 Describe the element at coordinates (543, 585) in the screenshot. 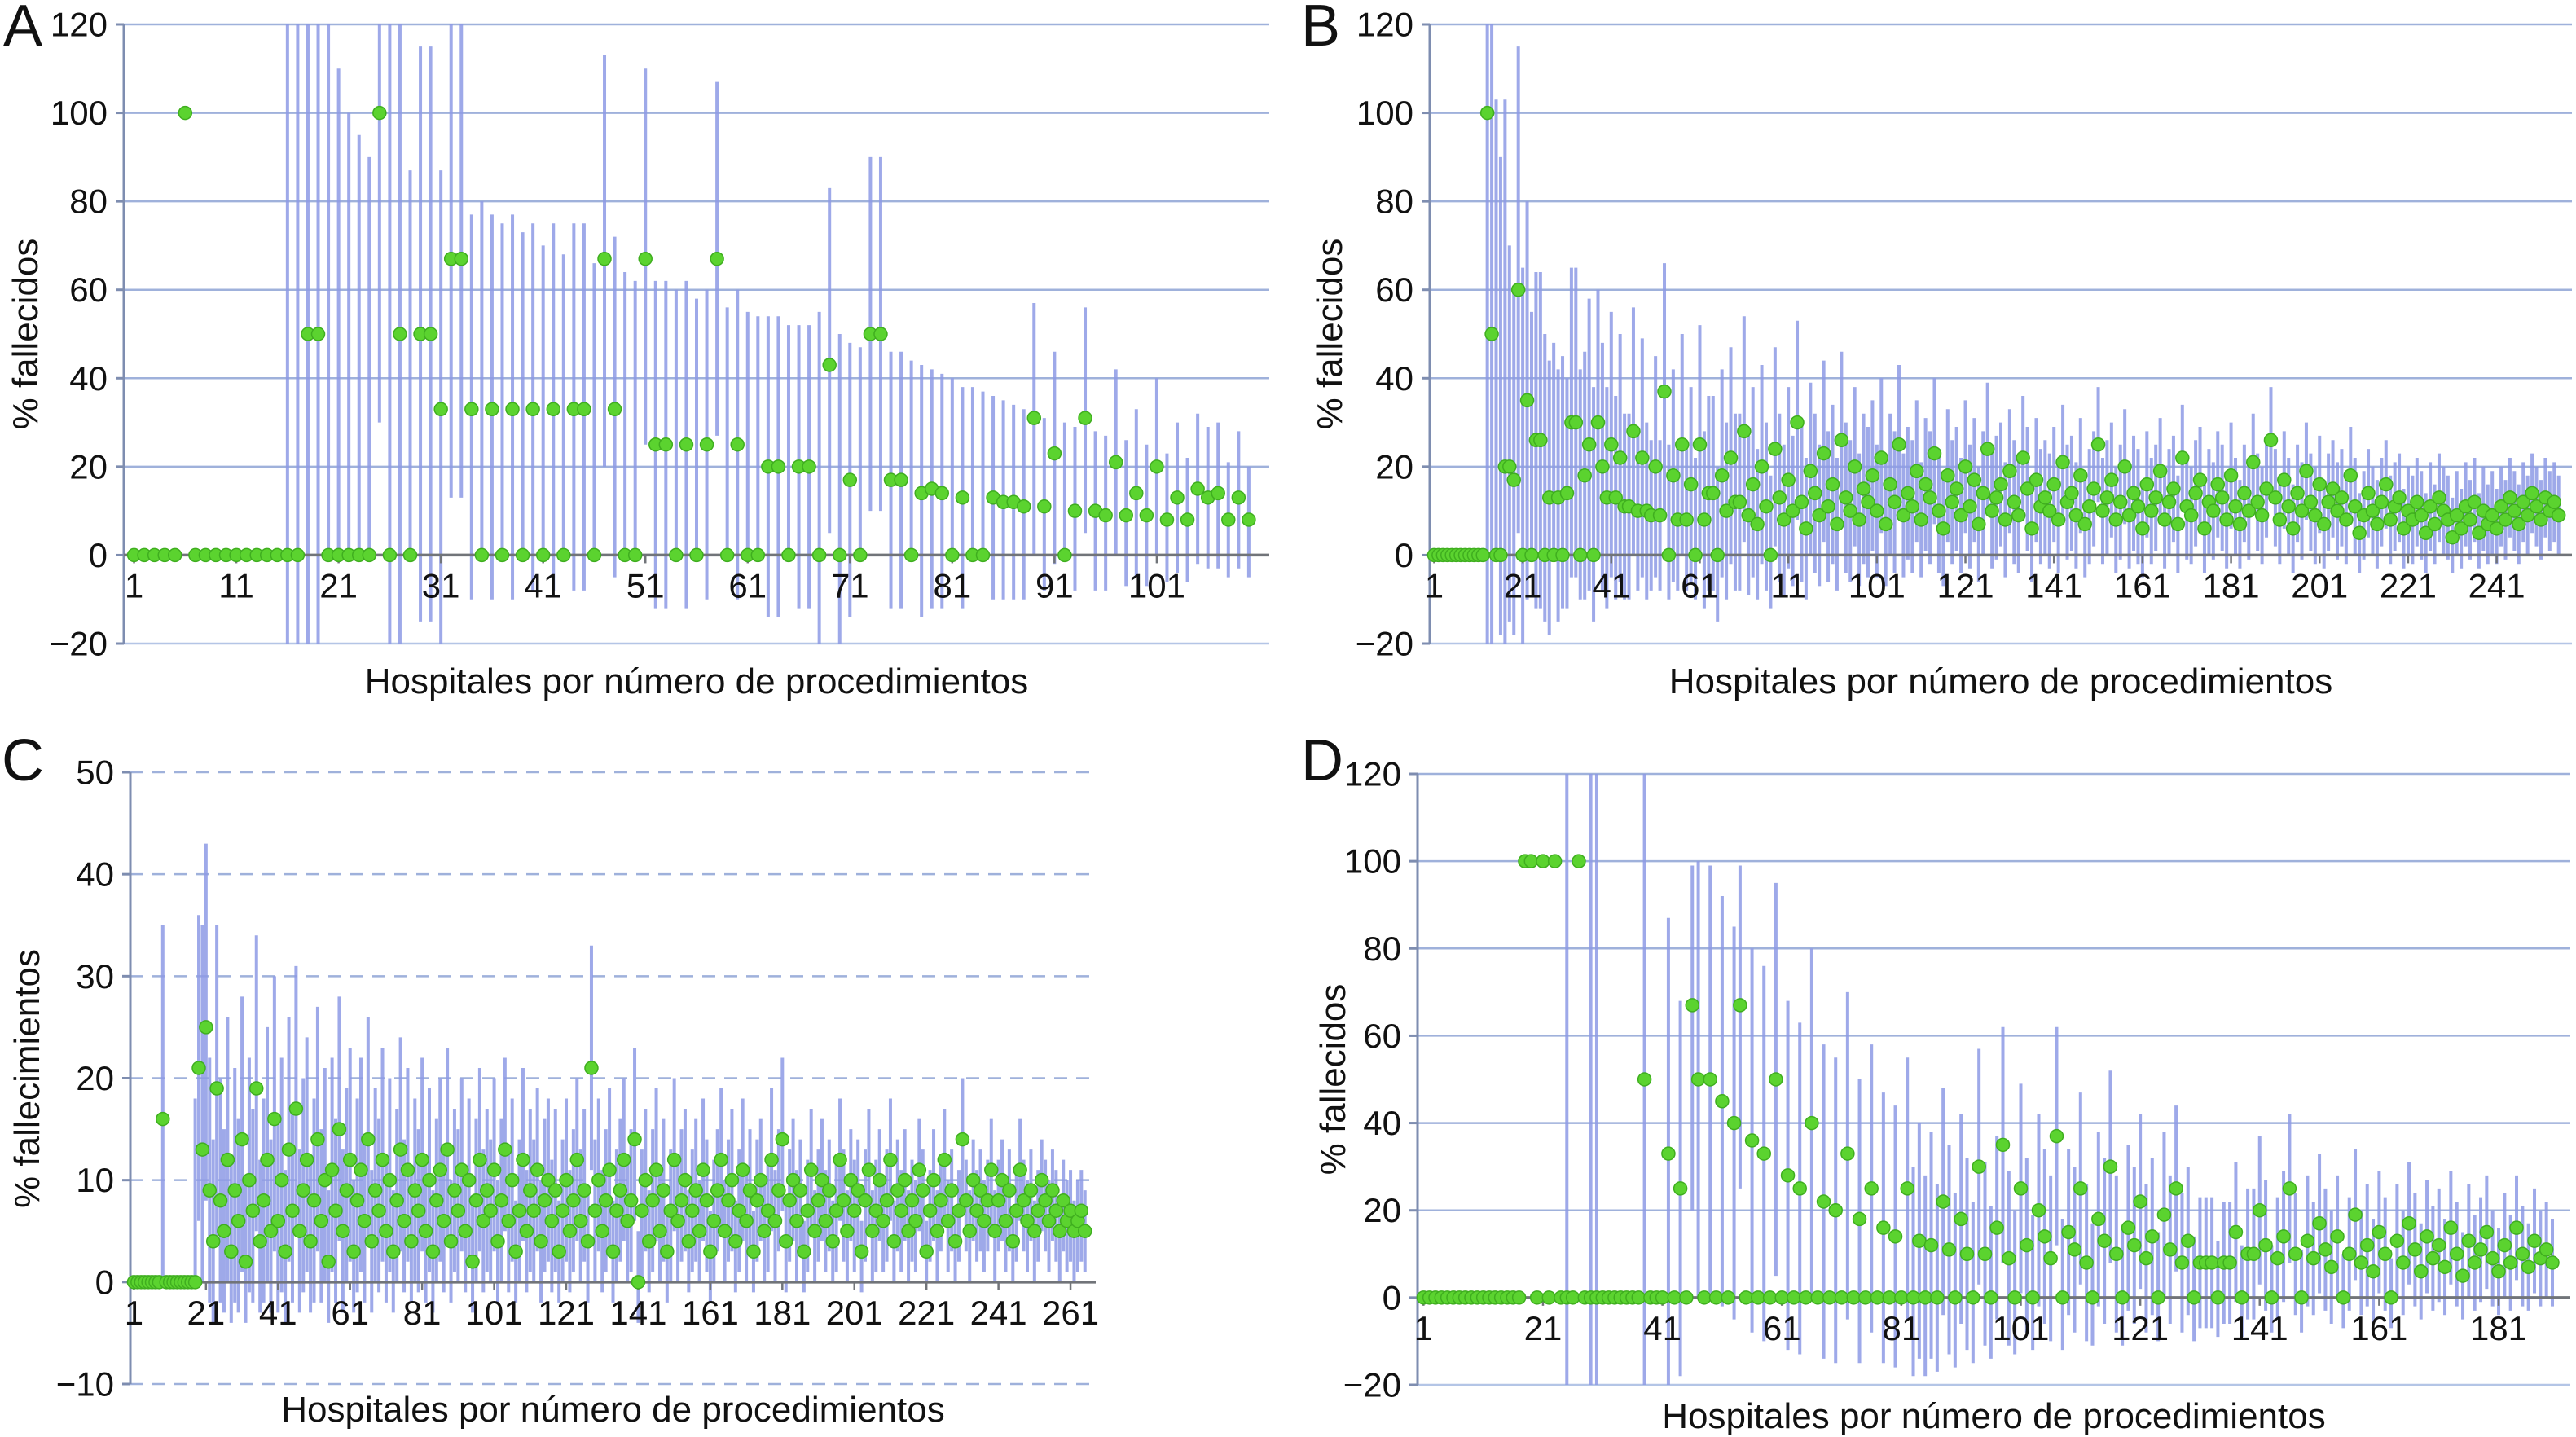

I see `x-tick-label: 41` at that location.